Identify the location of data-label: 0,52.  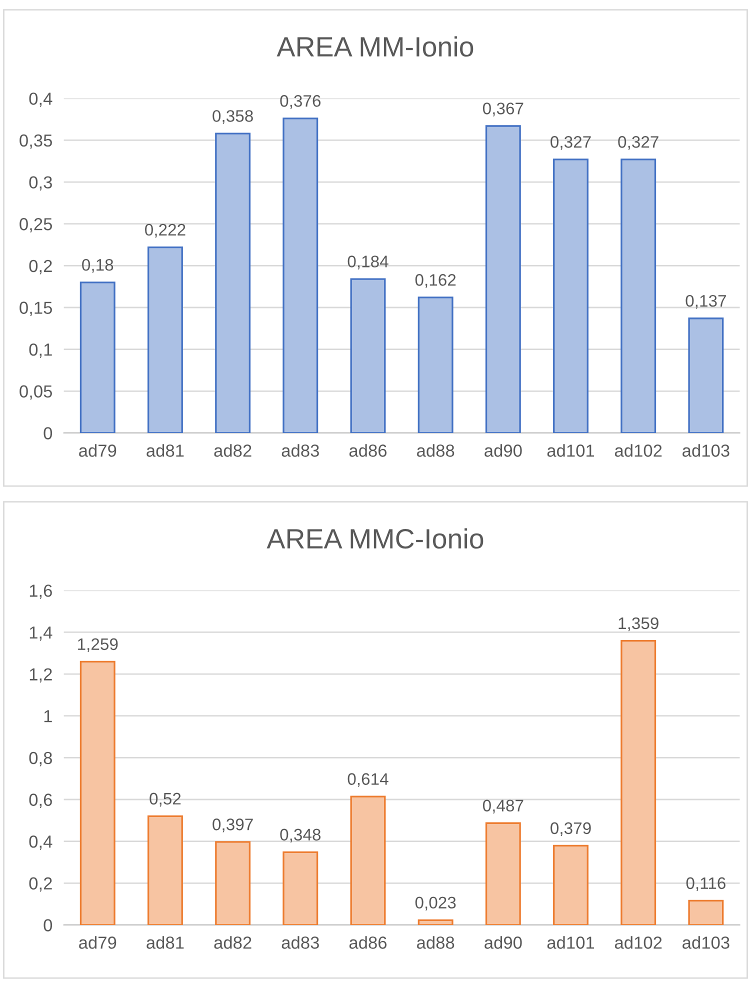
(165, 799).